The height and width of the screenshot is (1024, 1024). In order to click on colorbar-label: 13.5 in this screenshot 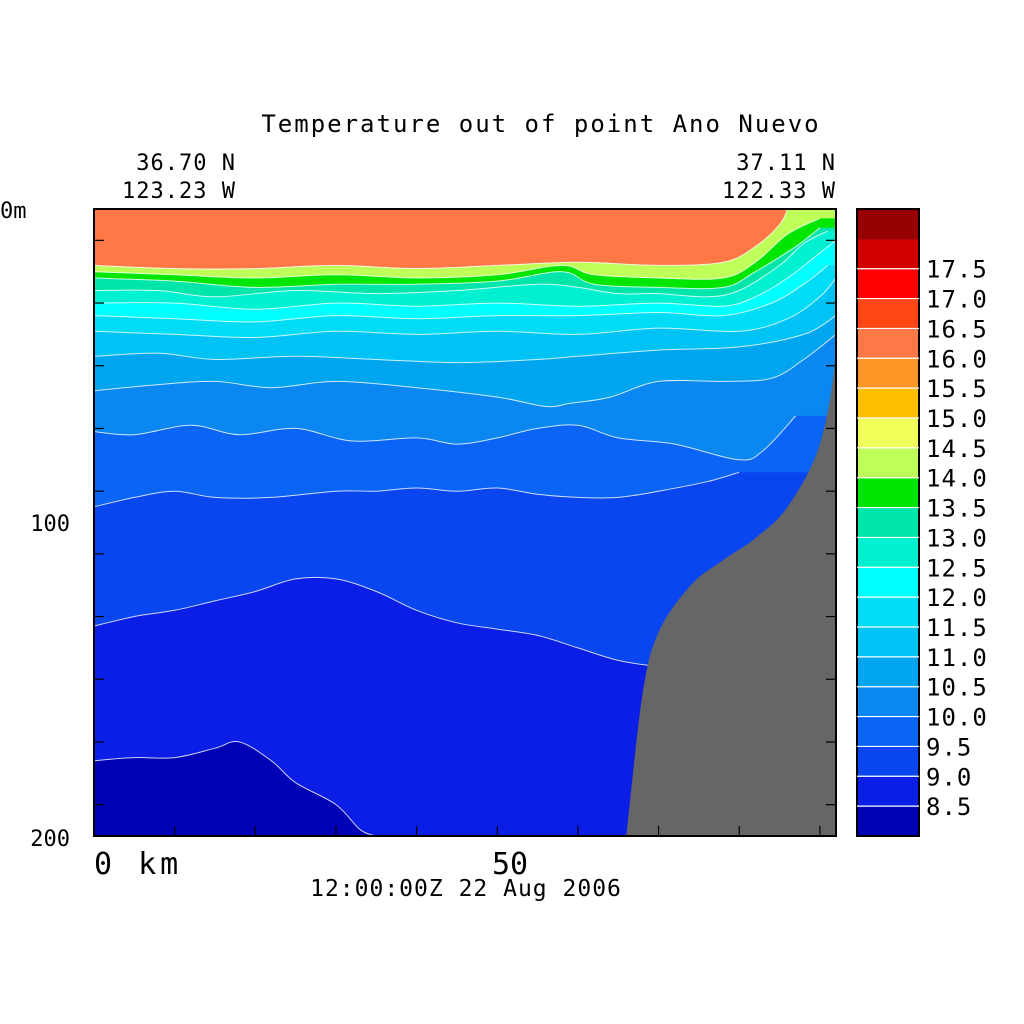, I will do `click(957, 509)`.